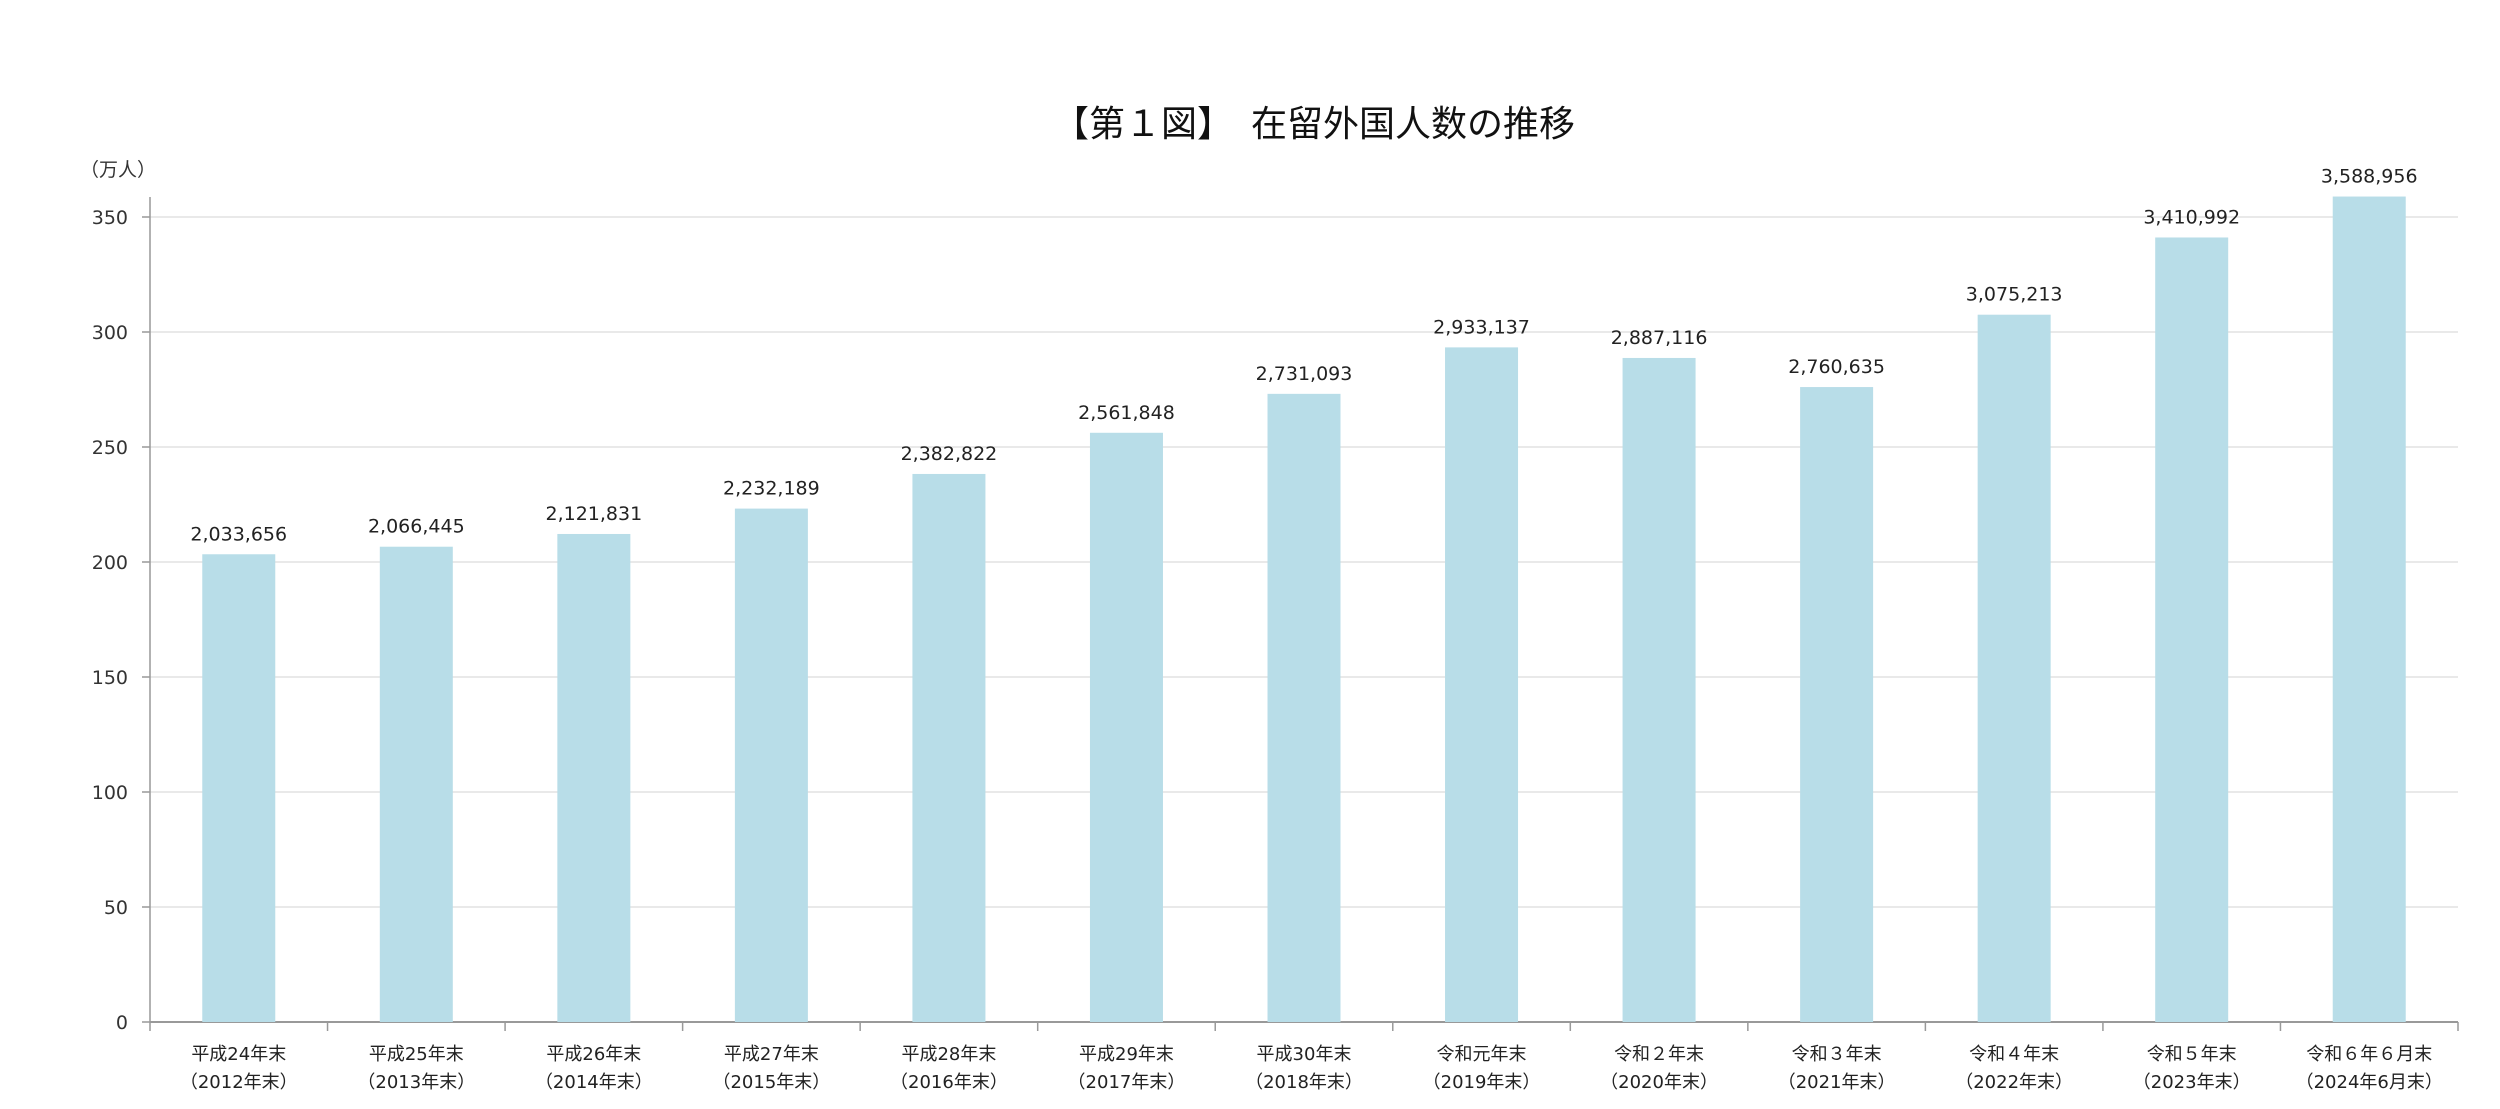  What do you see at coordinates (116, 908) in the screenshot?
I see `y-tick-label: 50` at bounding box center [116, 908].